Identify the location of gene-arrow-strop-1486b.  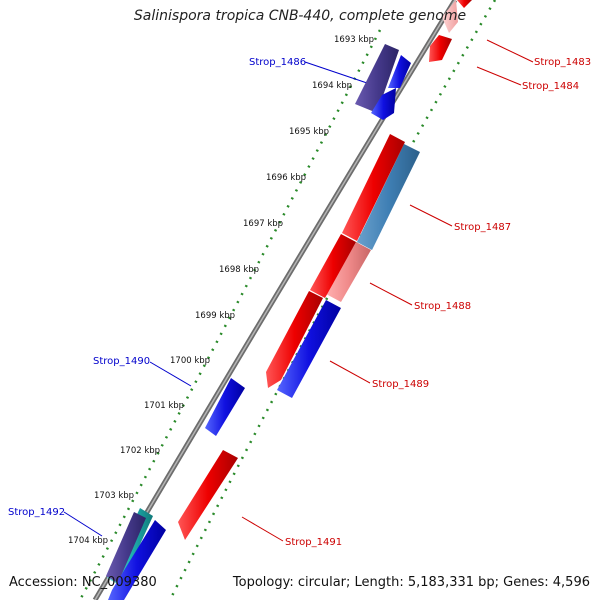
(399, 71).